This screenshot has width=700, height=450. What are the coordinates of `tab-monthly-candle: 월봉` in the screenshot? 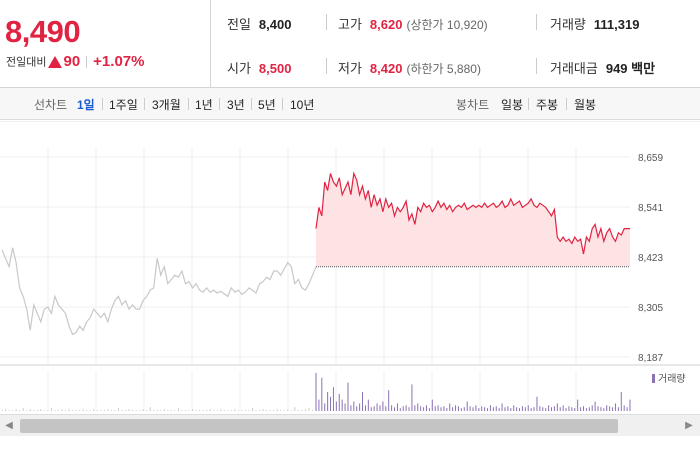 It's located at (585, 105).